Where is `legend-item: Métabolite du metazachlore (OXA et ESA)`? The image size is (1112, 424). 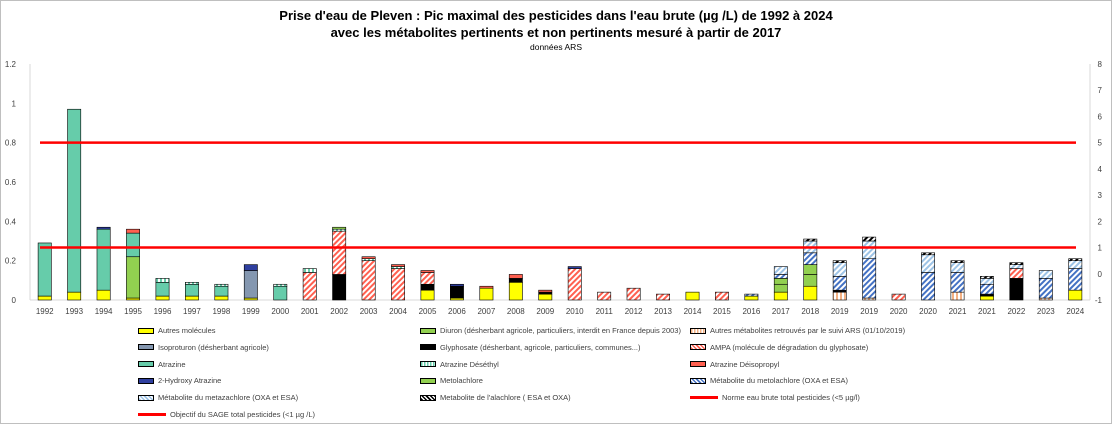 legend-item: Métabolite du metazachlore (OXA et ESA) is located at coordinates (218, 397).